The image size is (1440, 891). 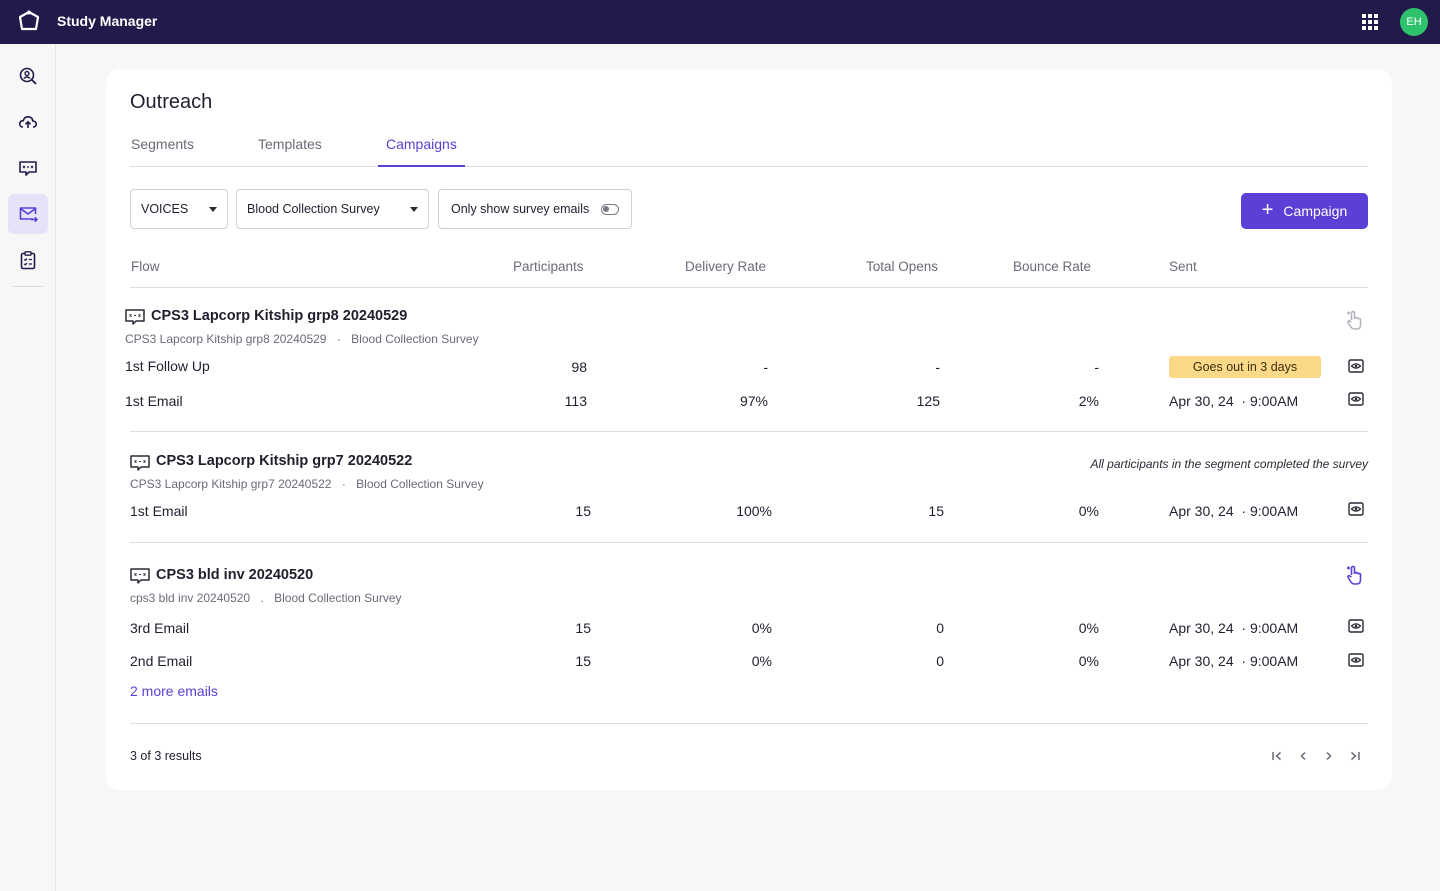 What do you see at coordinates (28, 122) in the screenshot?
I see `sidebar-item-upload` at bounding box center [28, 122].